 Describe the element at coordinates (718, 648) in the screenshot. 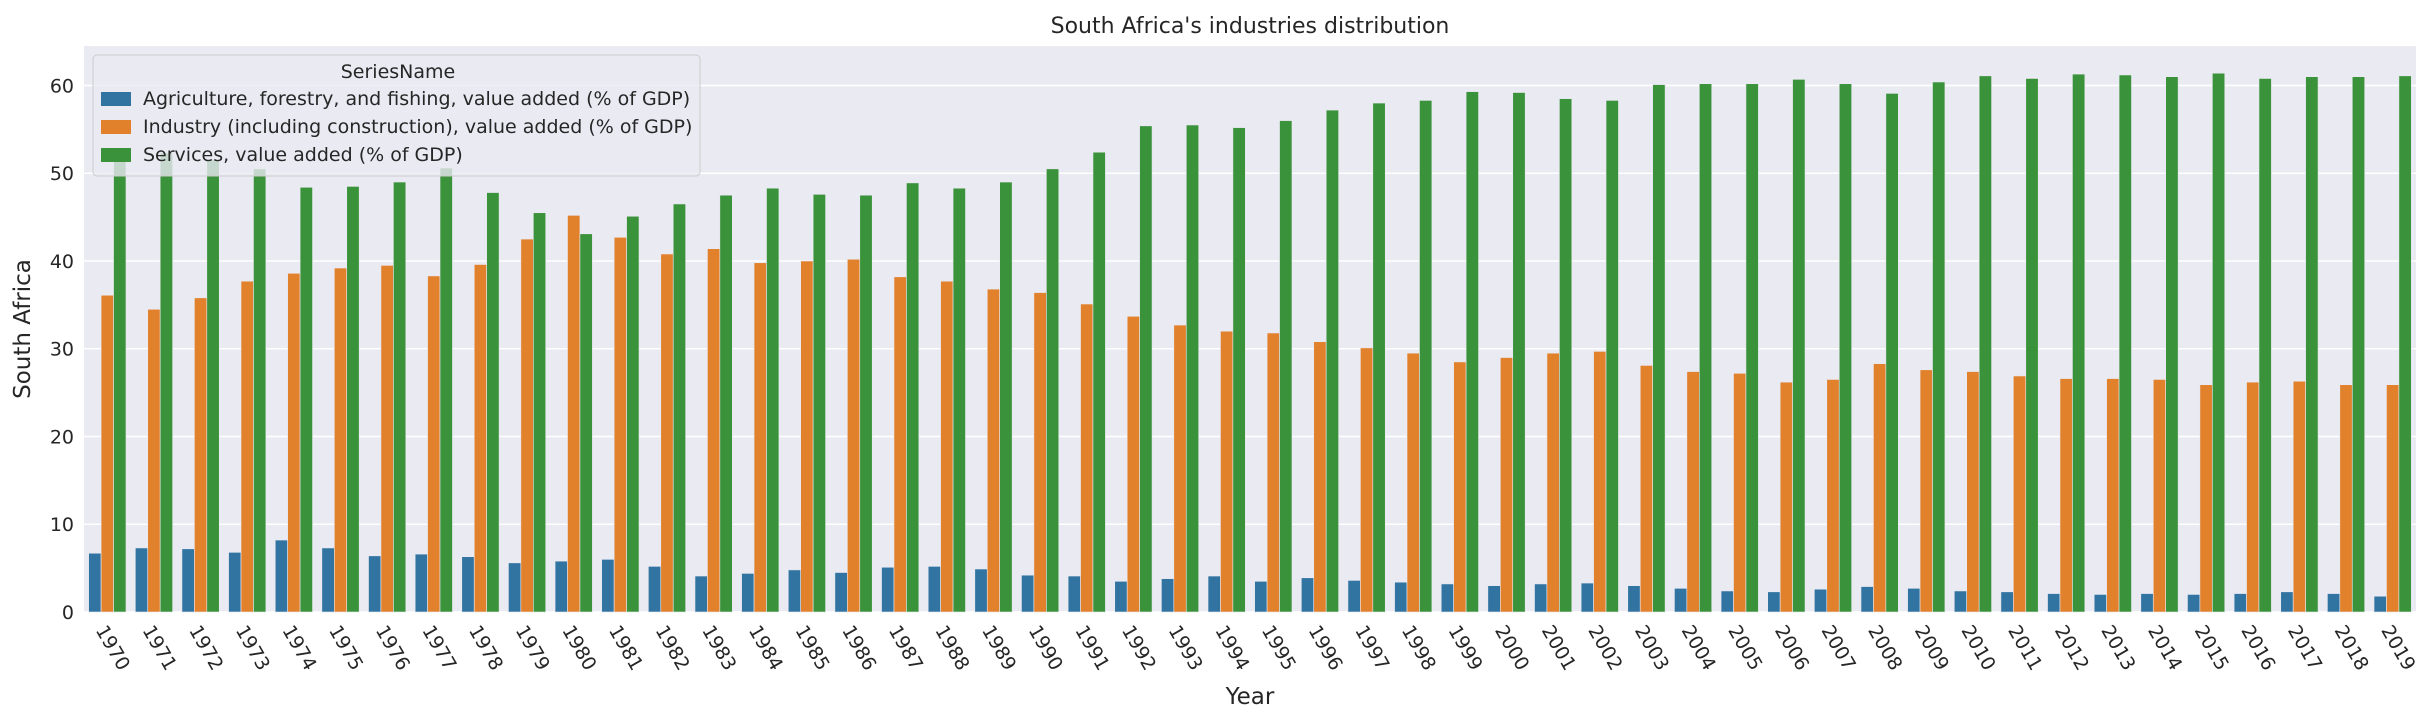

I see `x-tick-label: 1983` at that location.